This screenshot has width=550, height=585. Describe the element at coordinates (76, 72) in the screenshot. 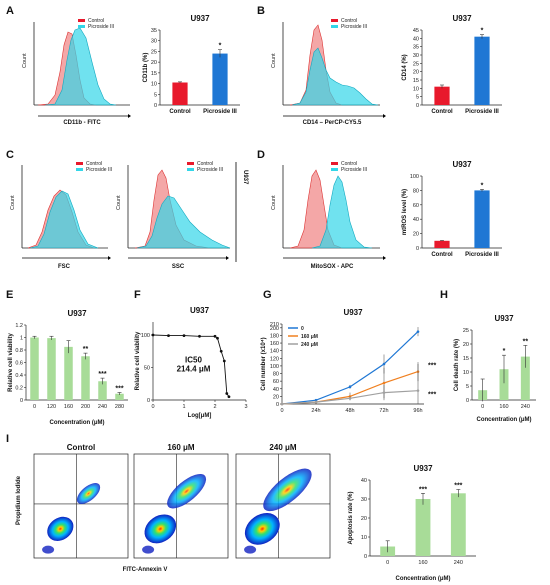

I see `histogram-cd11b: Control Picroside III Count CD11b - FITC` at that location.